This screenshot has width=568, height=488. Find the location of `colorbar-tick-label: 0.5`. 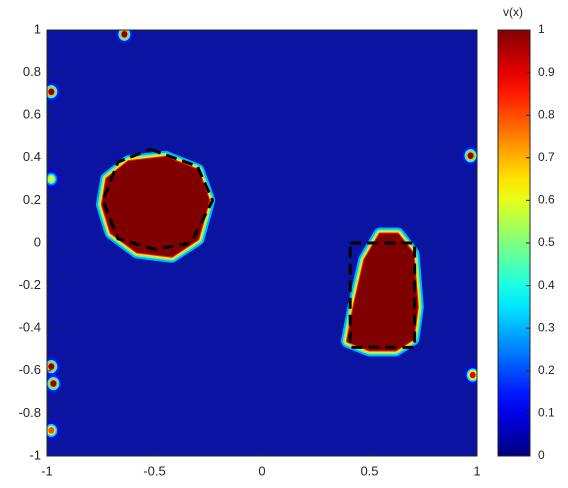

colorbar-tick-label: 0.5 is located at coordinates (546, 242).